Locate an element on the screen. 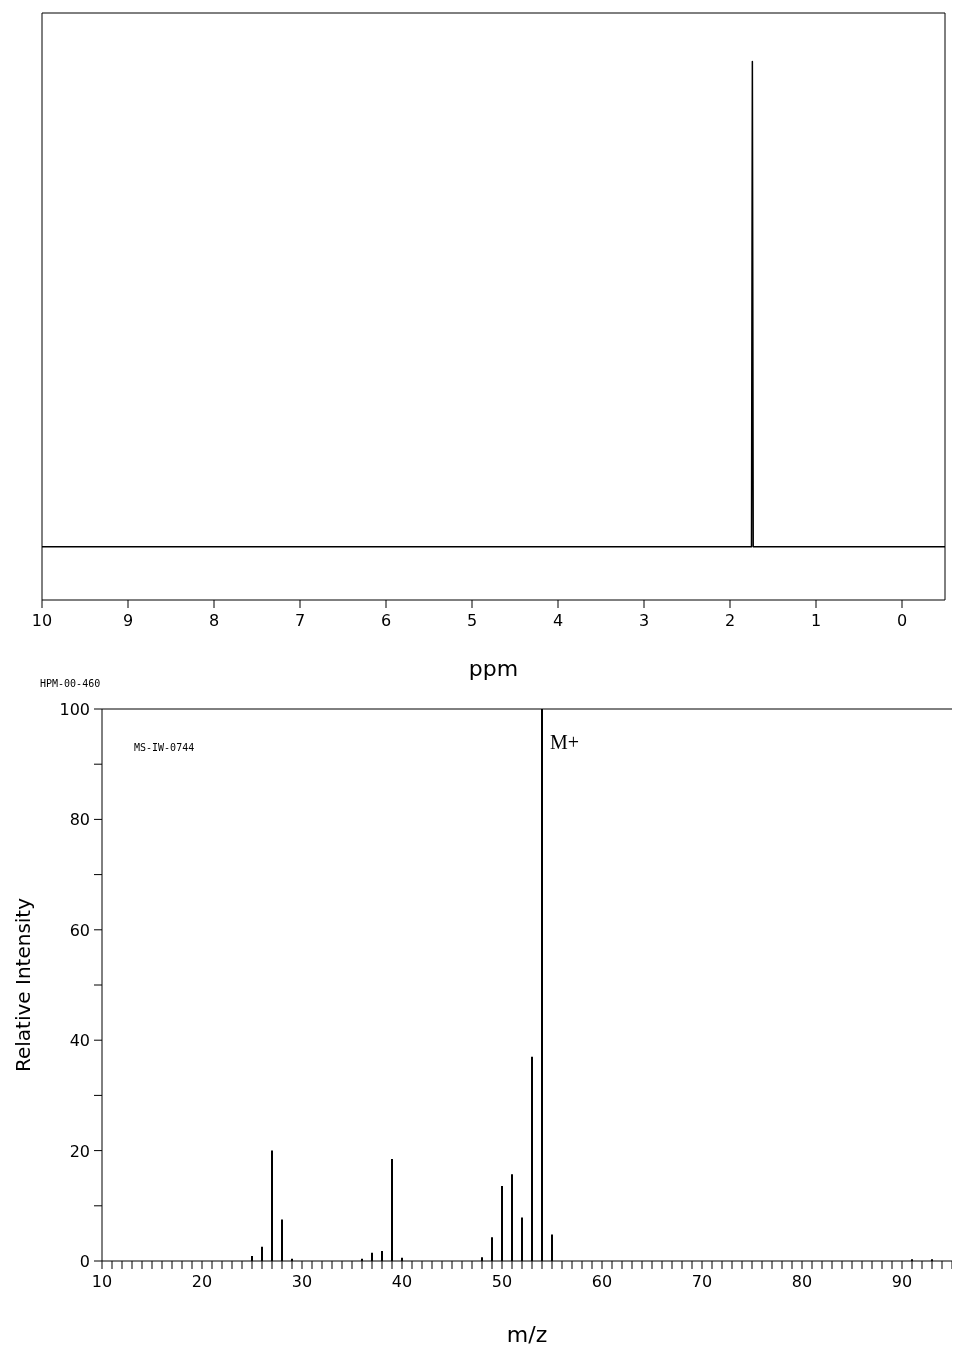 The height and width of the screenshot is (1346, 960). x-tick-label: 5 is located at coordinates (472, 620).